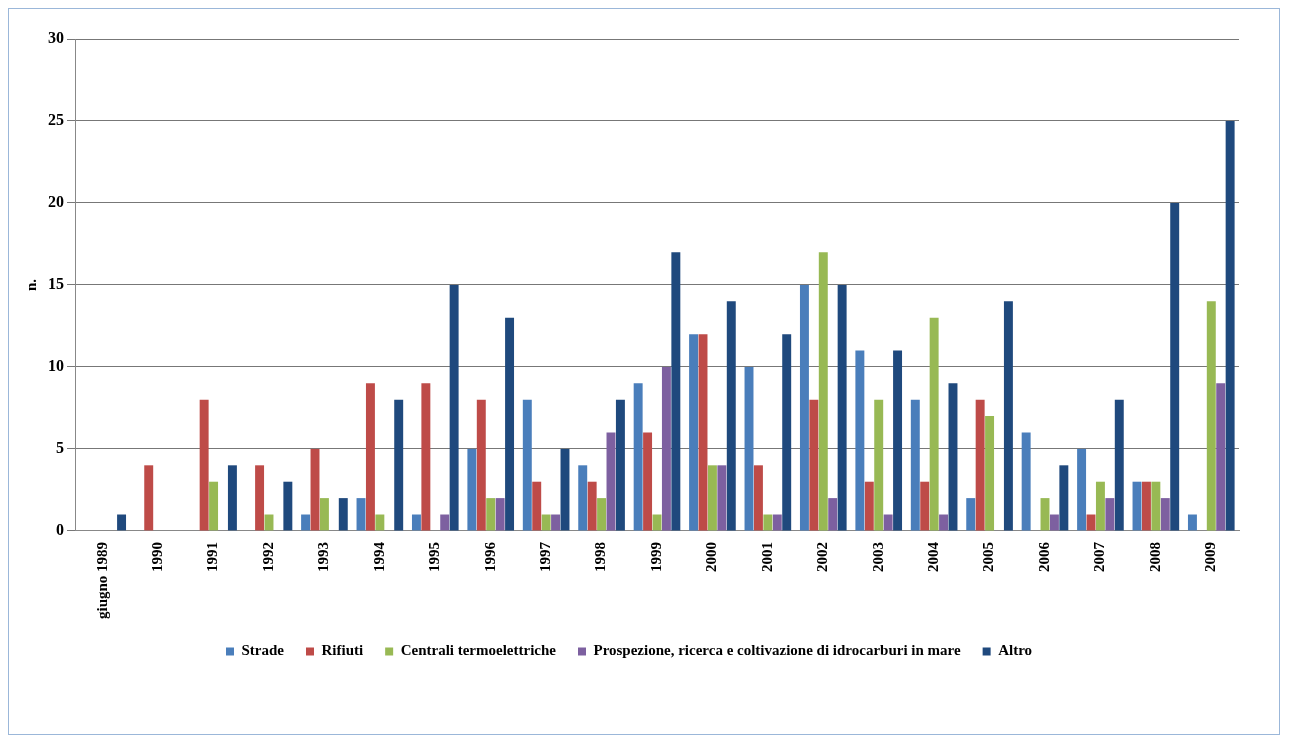  Describe the element at coordinates (545, 556) in the screenshot. I see `x-tick-label: 1997` at that location.